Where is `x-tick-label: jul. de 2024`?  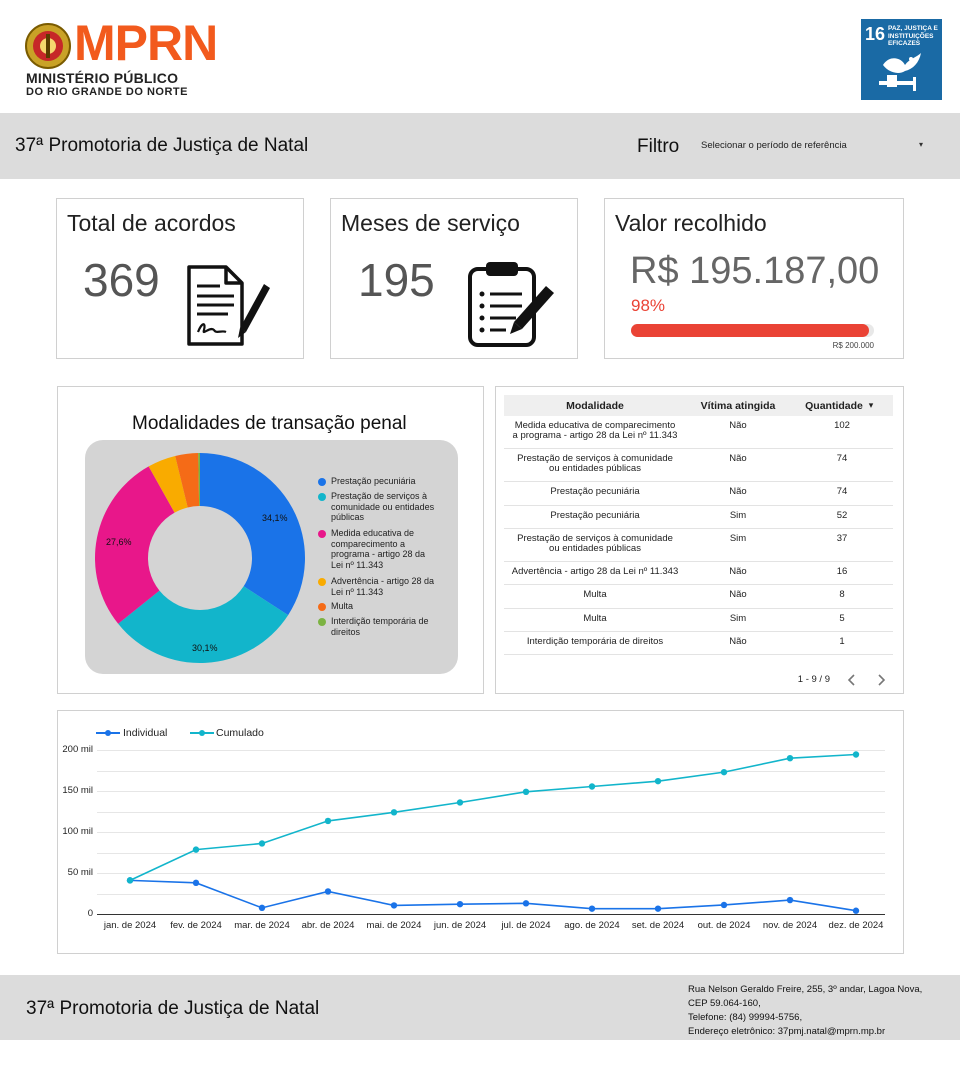
x-tick-label: jul. de 2024 is located at coordinates (526, 925).